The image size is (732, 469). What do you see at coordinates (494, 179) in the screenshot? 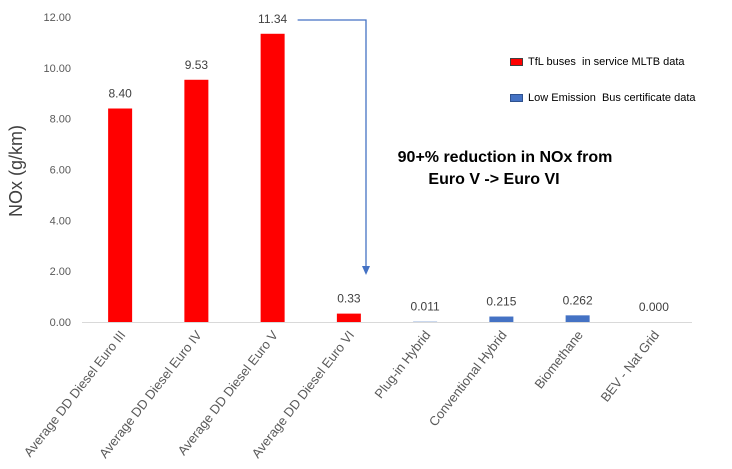
I see `annotation-line-2: Euro V -> Euro VI` at bounding box center [494, 179].